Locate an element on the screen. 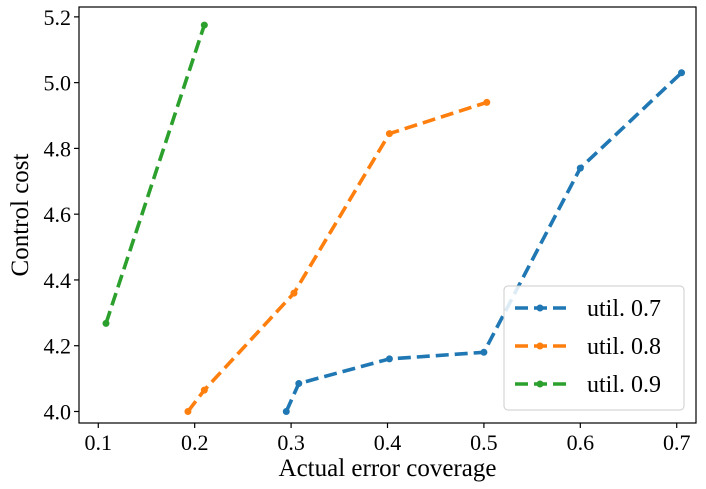  x-axis-label: Actual error coverage is located at coordinates (388, 468).